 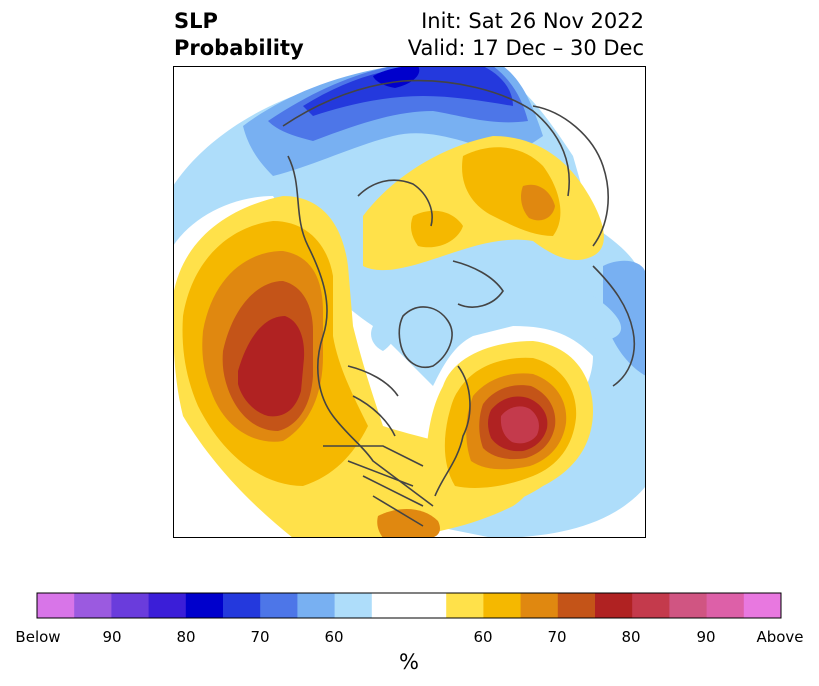 What do you see at coordinates (436, 229) in the screenshot?
I see `above-65-band-beringia` at bounding box center [436, 229].